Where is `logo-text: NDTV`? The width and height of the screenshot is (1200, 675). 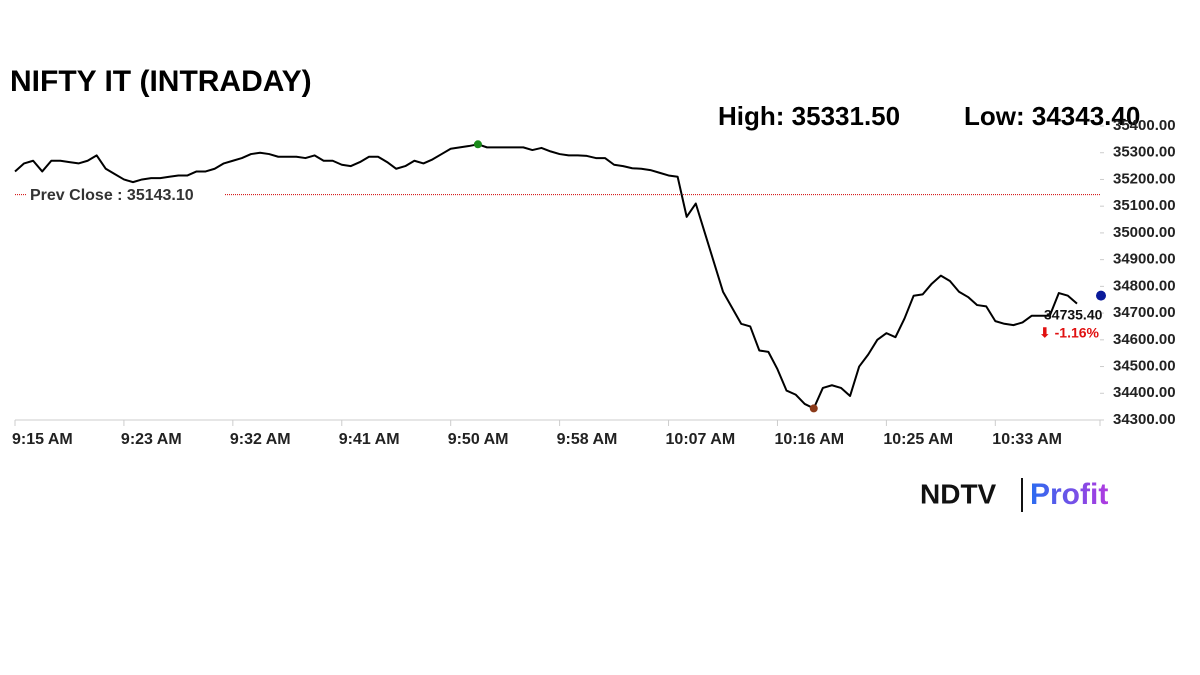
logo-text: NDTV is located at coordinates (958, 493).